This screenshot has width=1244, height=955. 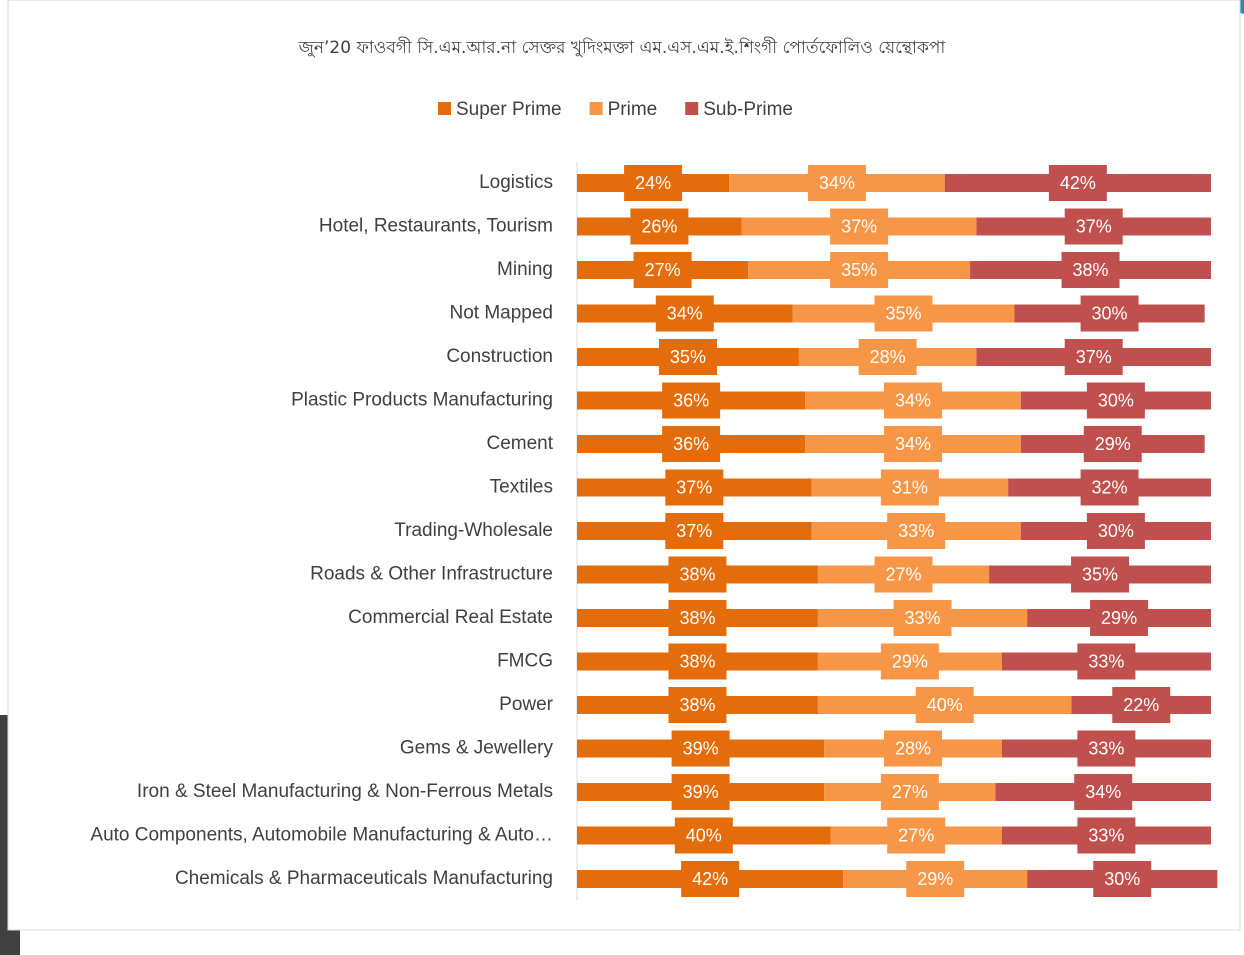 I want to click on y-tick-label: Gems & Jewellery, so click(x=477, y=748).